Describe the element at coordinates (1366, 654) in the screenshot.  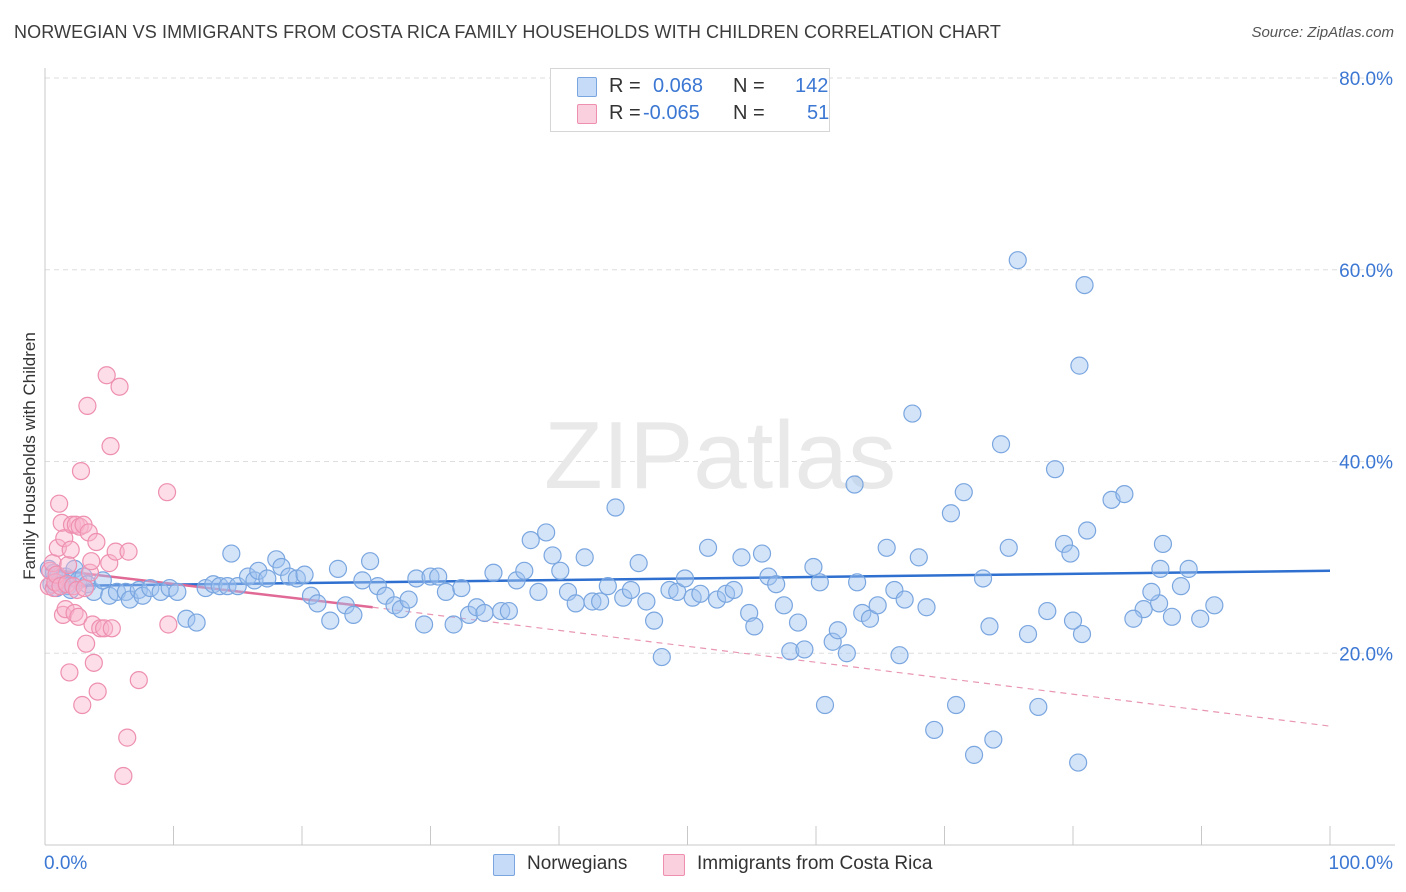
I see `y-tick-label: 20.0%` at that location.